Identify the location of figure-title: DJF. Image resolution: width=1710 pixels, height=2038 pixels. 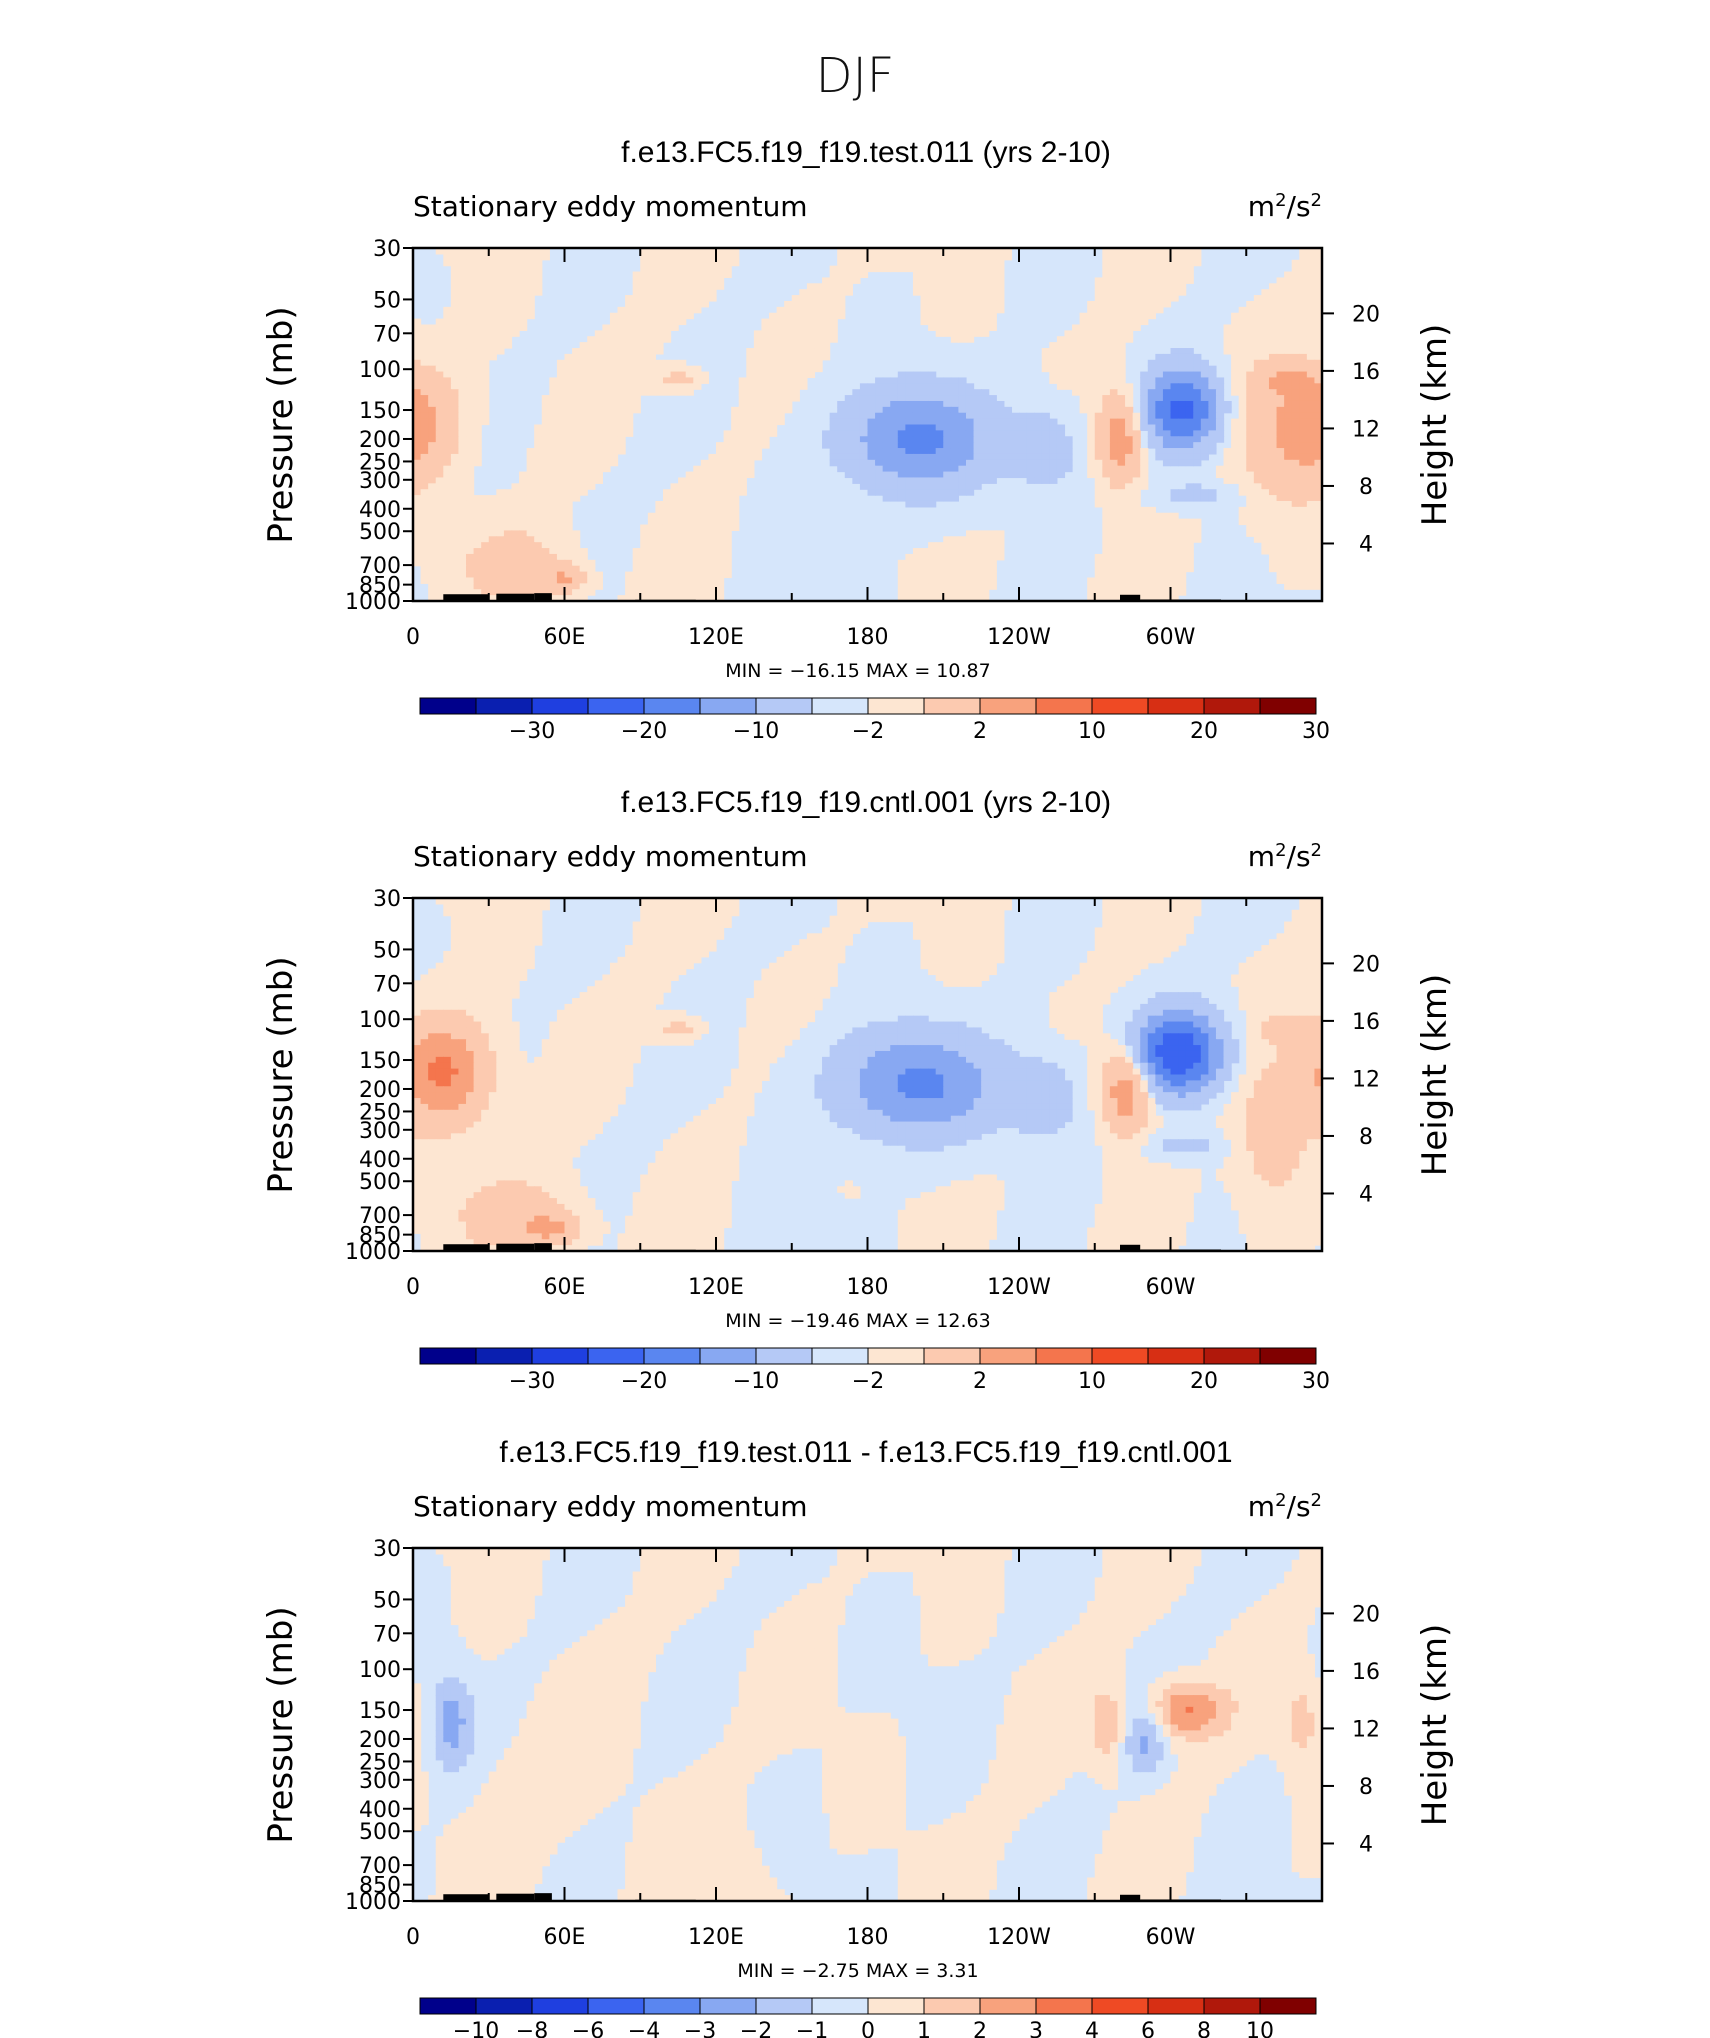
(855, 76).